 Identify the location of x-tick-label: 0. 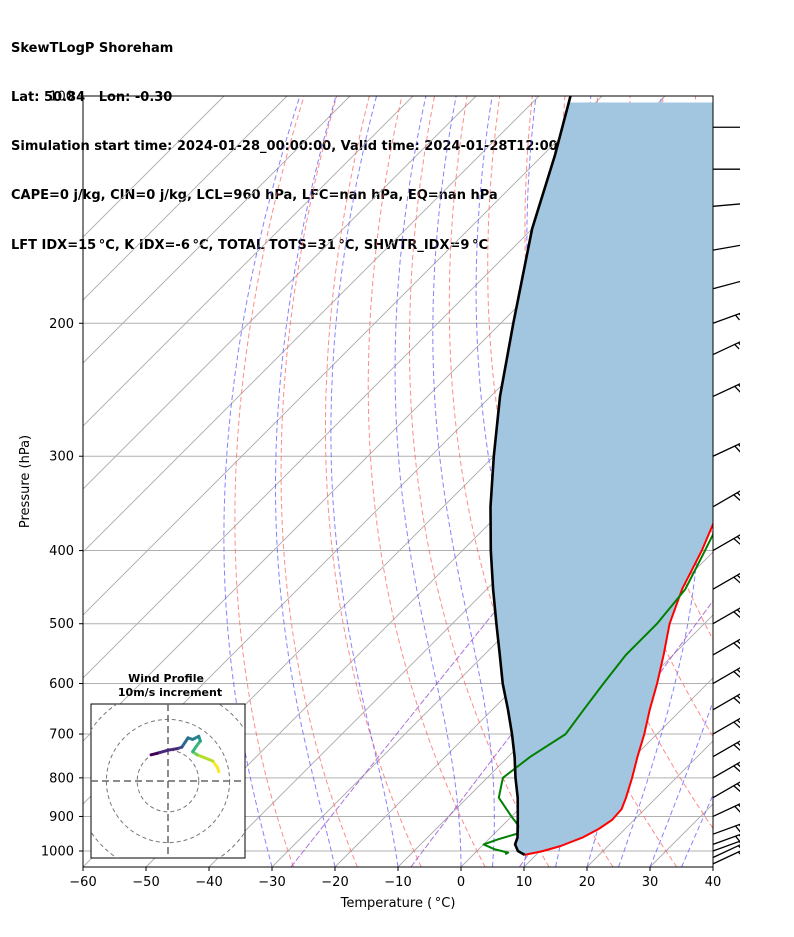
(461, 882).